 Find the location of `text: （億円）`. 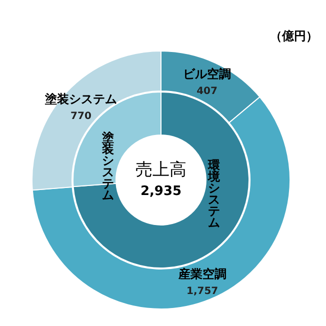

text: （億円） is located at coordinates (294, 36).